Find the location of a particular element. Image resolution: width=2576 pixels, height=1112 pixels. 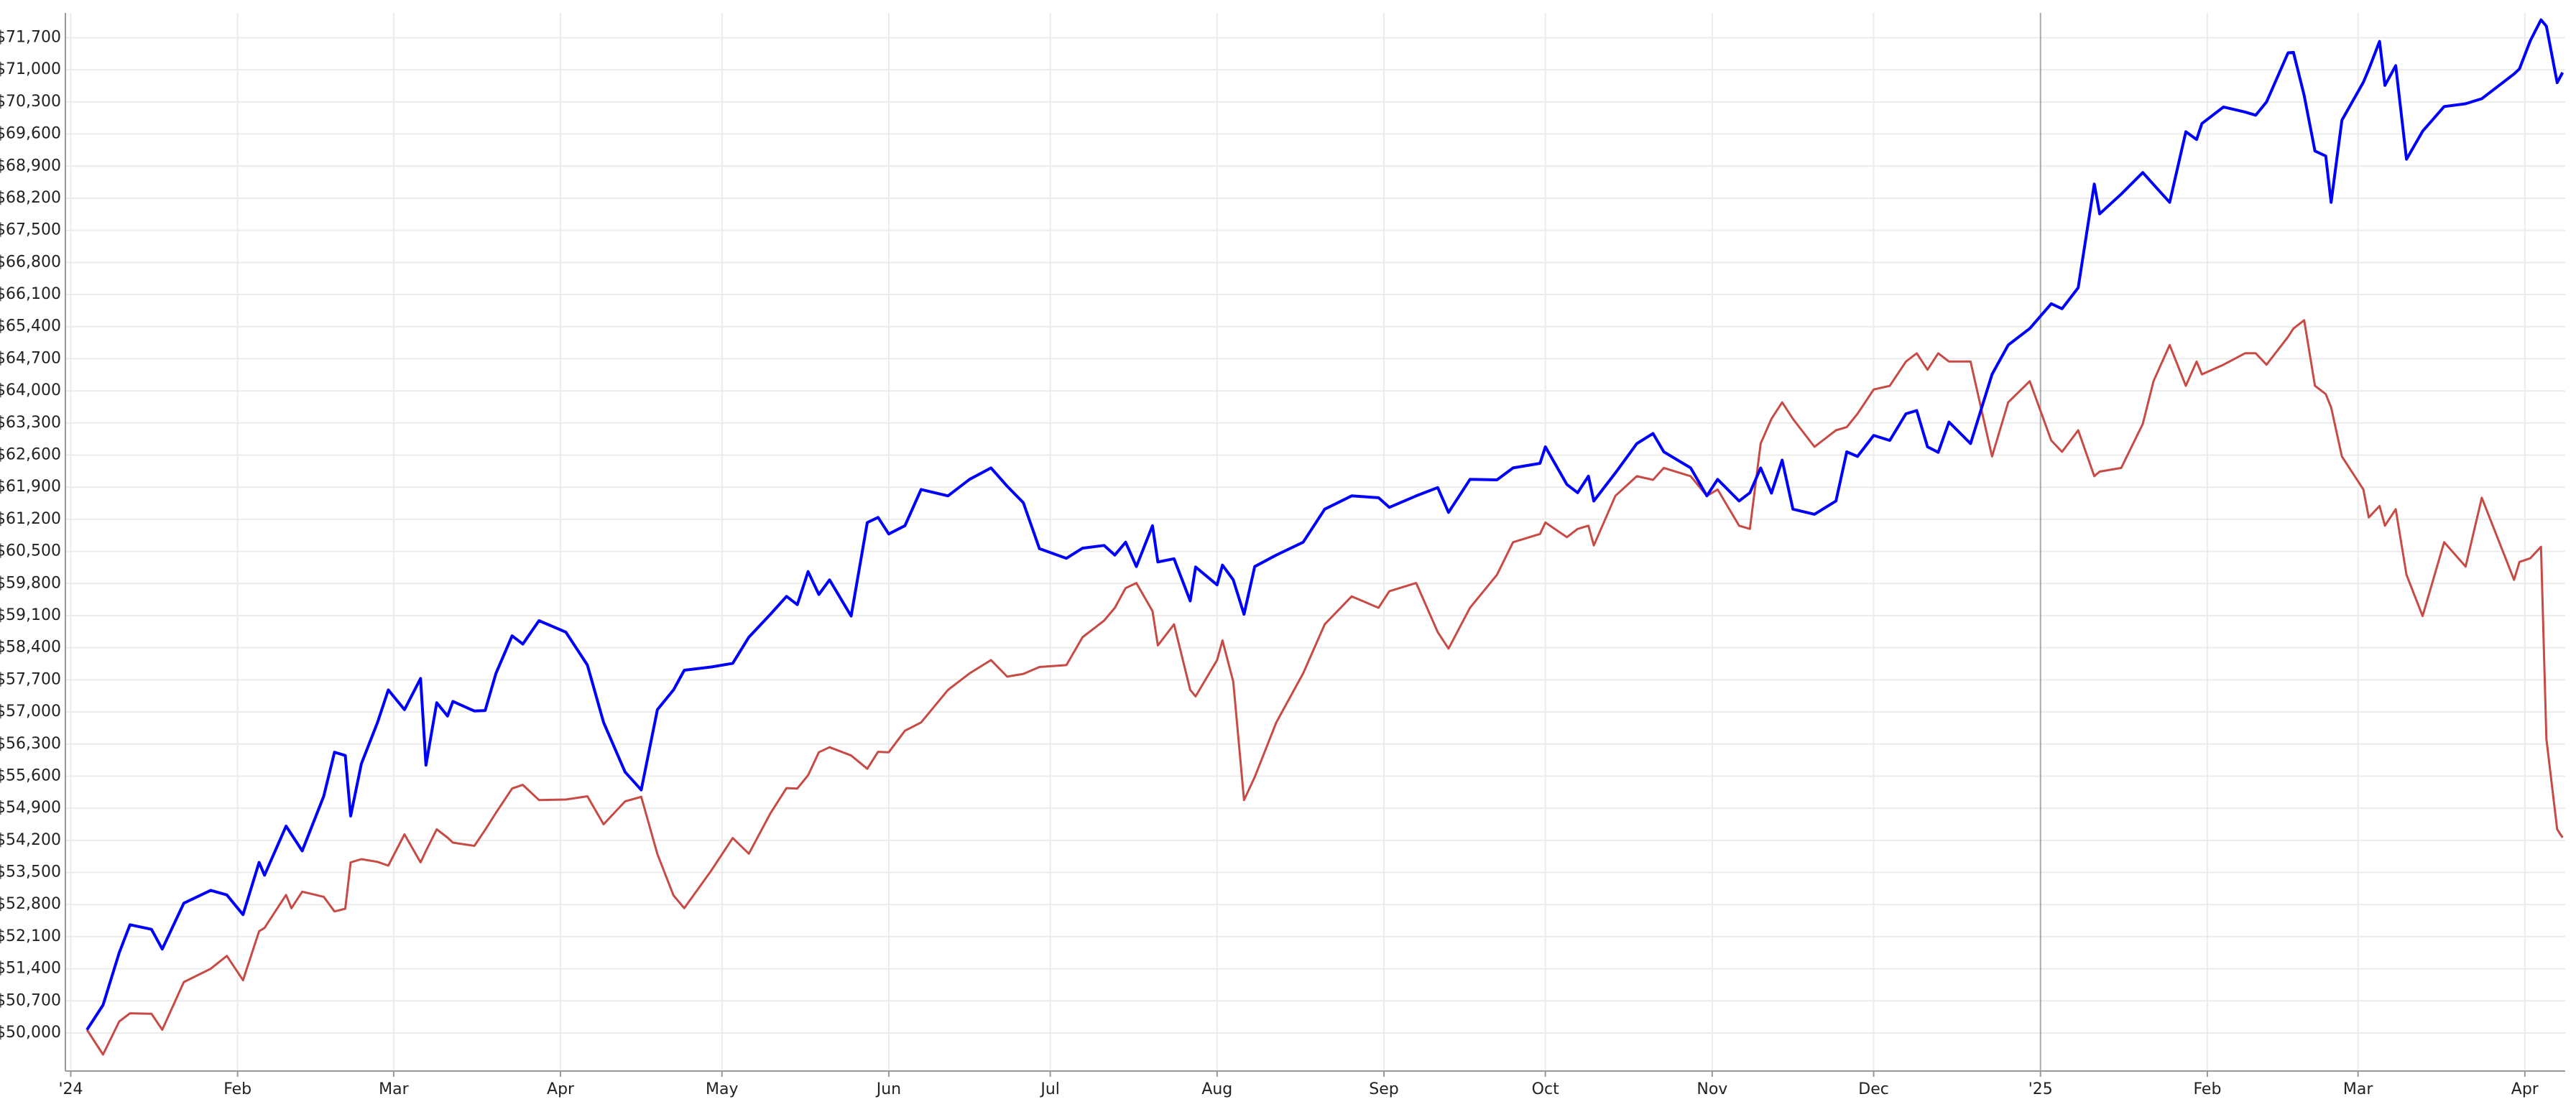

y-tick-label: $50,700 is located at coordinates (31, 1000).